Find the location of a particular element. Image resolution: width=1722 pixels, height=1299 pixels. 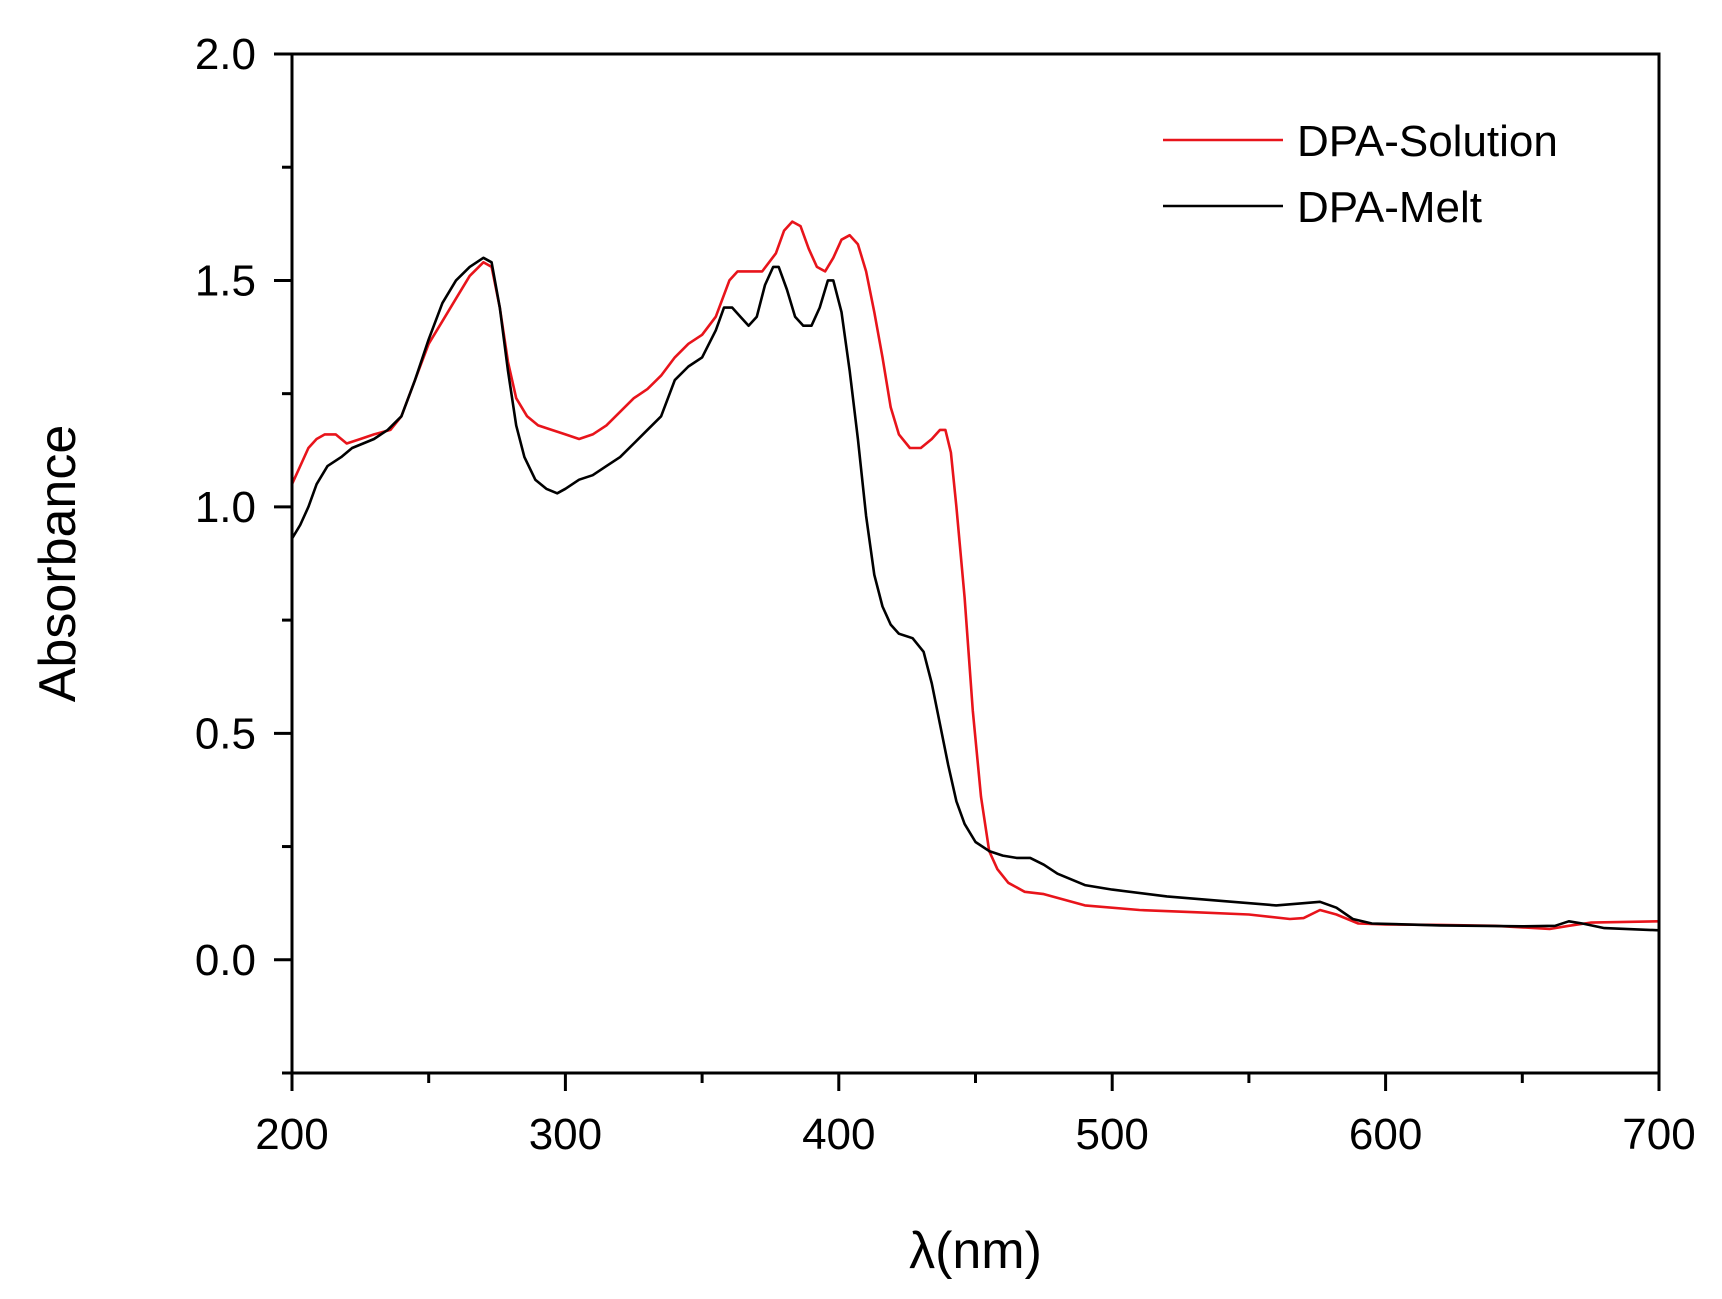

y-tick-label: 0.5 is located at coordinates (225, 733).